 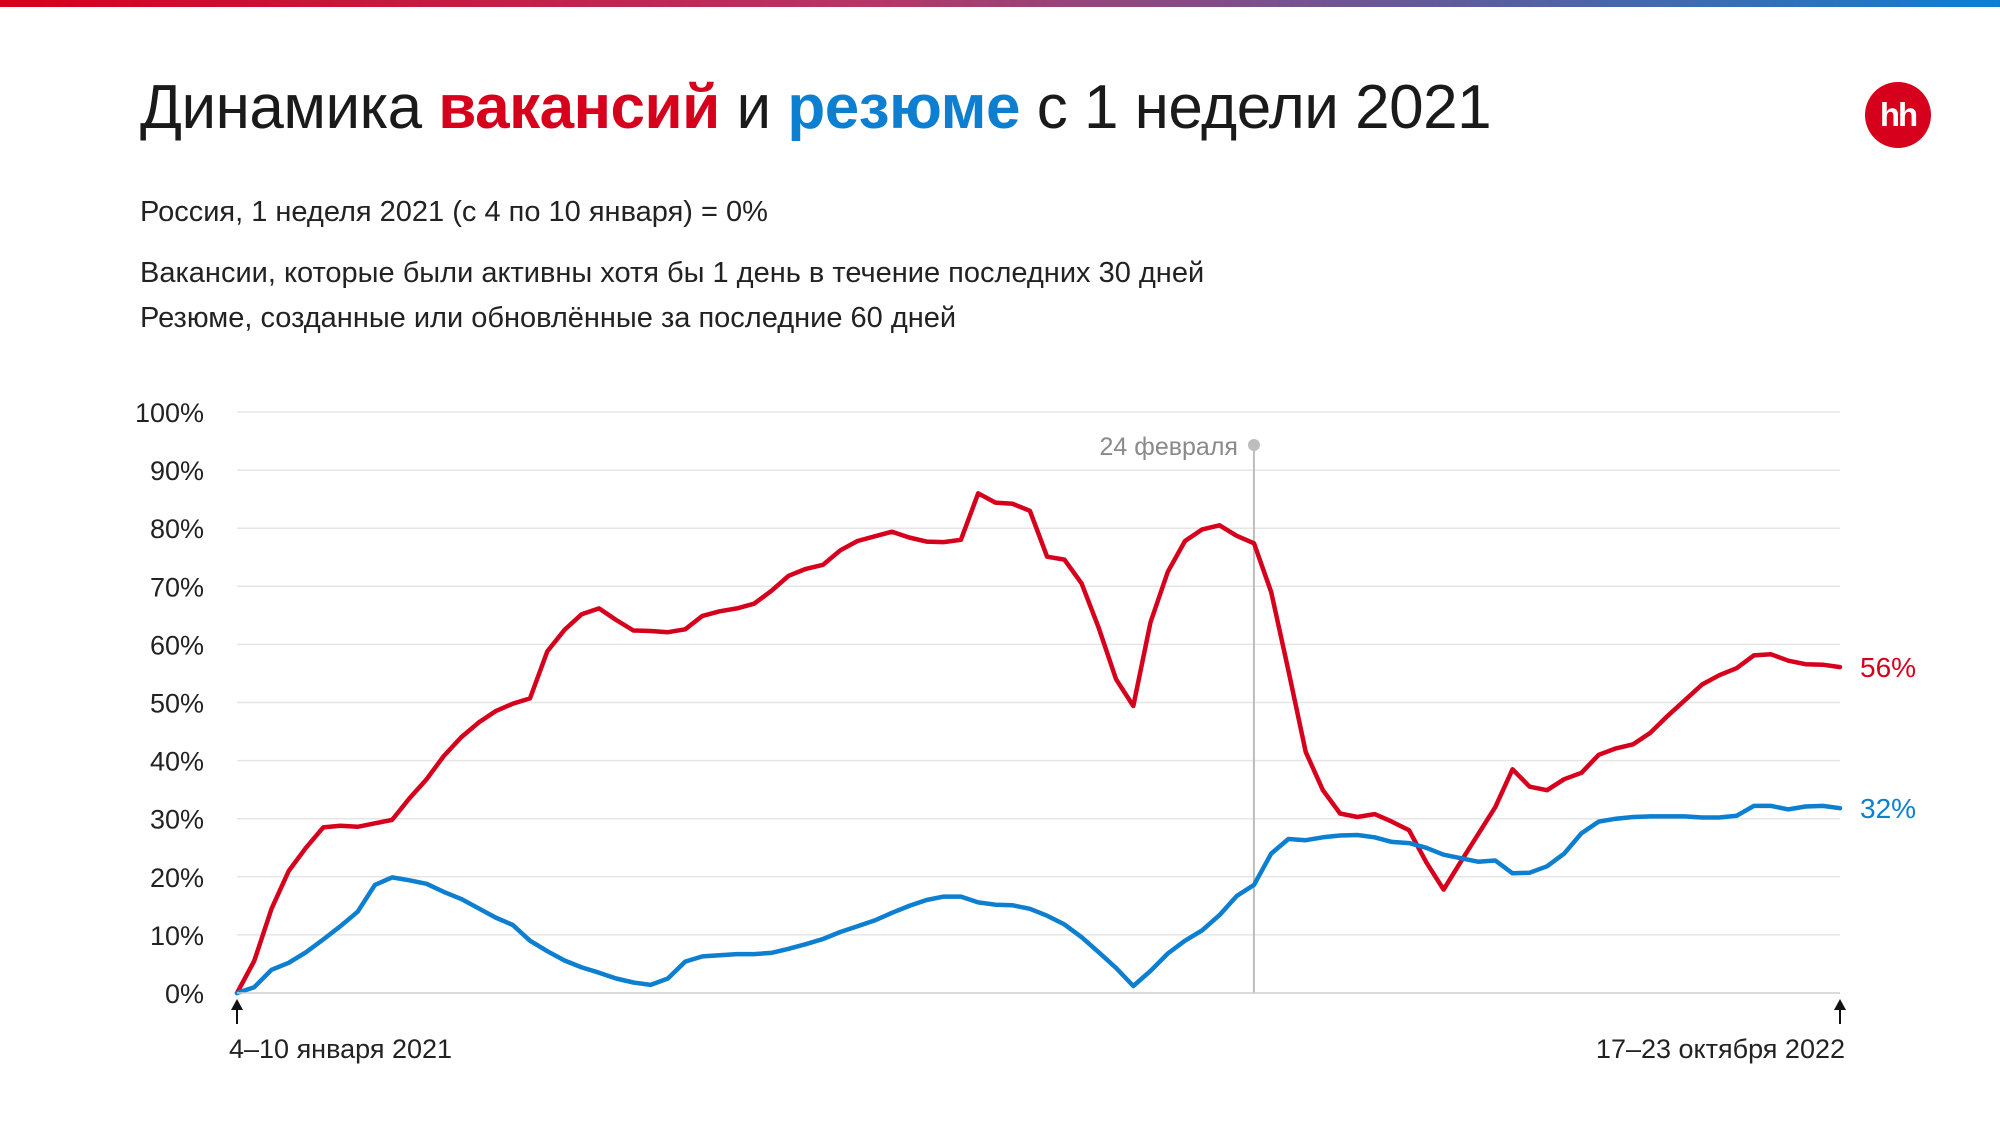 What do you see at coordinates (289, 107) in the screenshot?
I see `title-part-1: Динамика` at bounding box center [289, 107].